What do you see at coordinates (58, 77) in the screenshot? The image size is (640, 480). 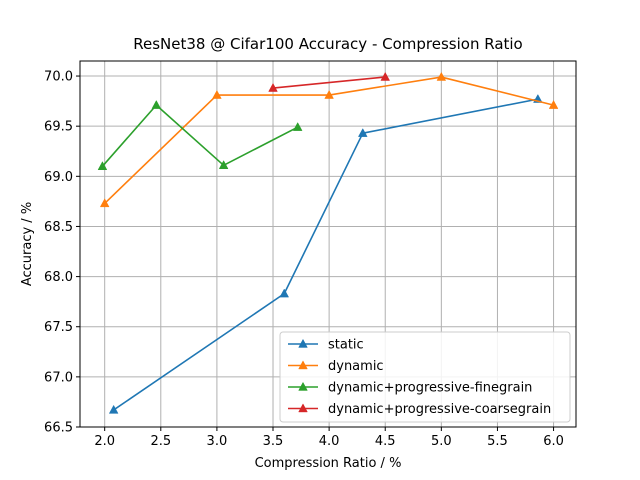 I see `y-tick-label: 70.0` at bounding box center [58, 77].